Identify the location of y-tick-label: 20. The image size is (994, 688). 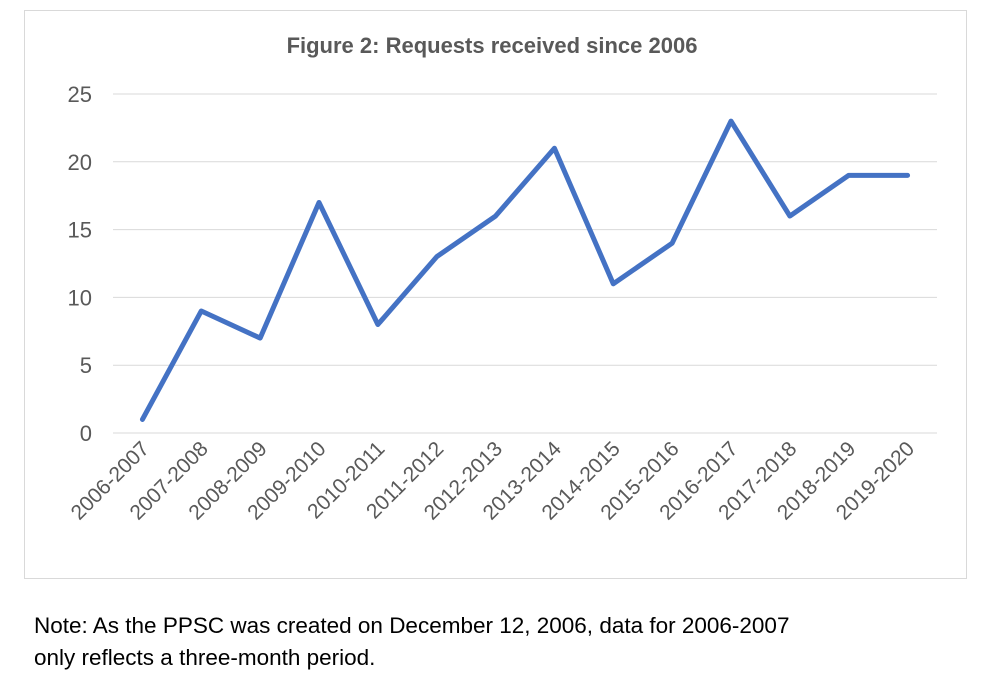
(80, 162).